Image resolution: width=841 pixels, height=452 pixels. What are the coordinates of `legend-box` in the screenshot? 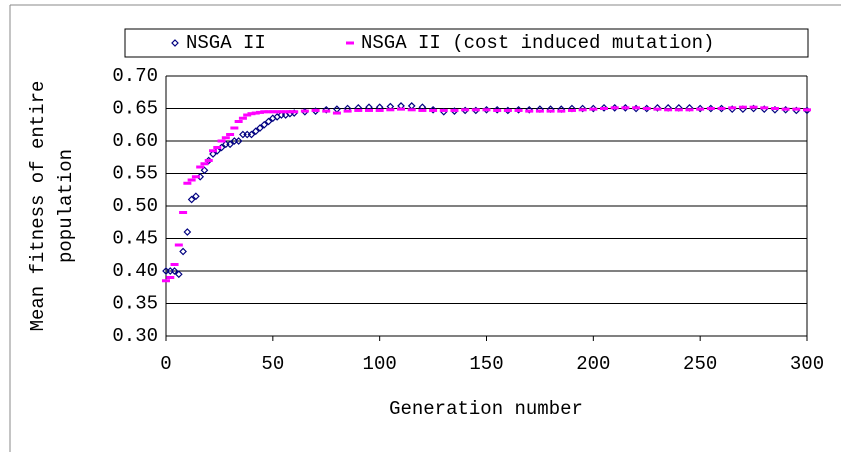 It's located at (466, 43).